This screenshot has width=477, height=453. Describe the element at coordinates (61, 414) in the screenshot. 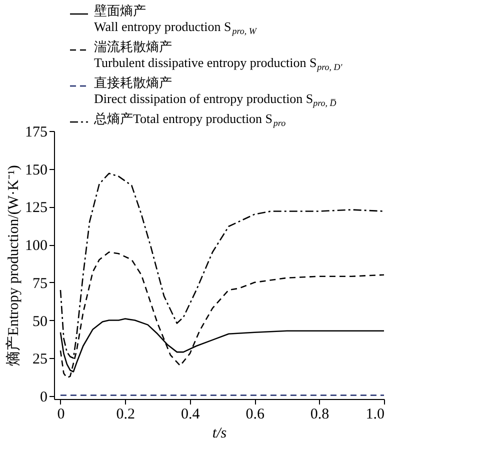

I see `x-tick-label: 0` at that location.